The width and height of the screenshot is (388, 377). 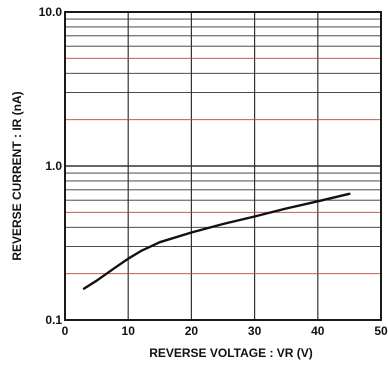 What do you see at coordinates (318, 331) in the screenshot?
I see `x-tick-label: 40` at bounding box center [318, 331].